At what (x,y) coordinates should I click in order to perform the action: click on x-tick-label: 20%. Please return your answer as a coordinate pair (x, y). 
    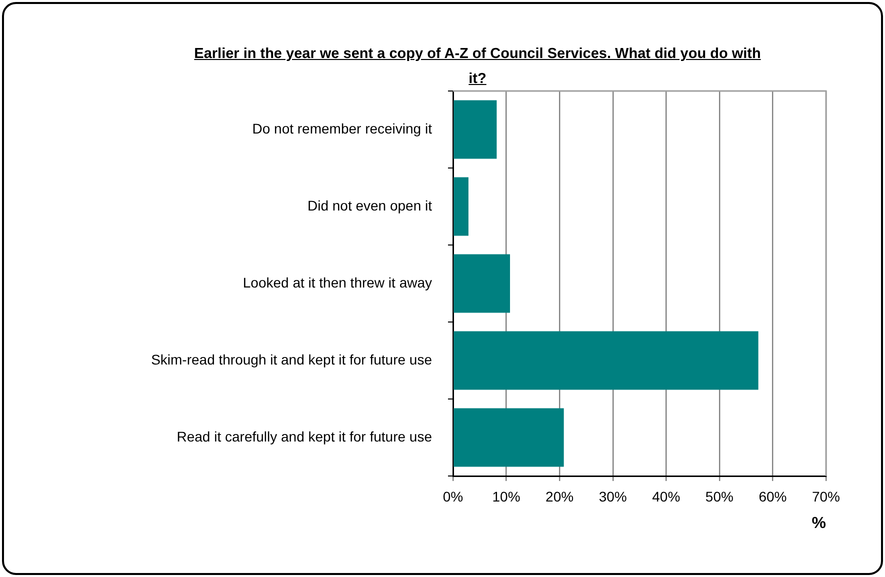
    Looking at the image, I should click on (560, 496).